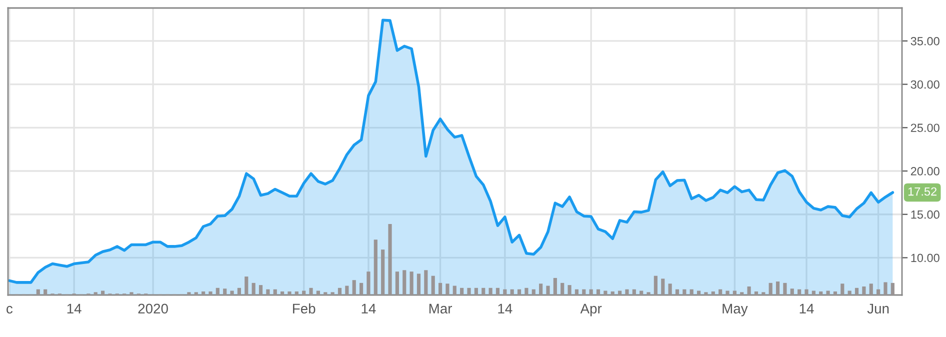 This screenshot has width=946, height=337. I want to click on y-tick-label: 35.00, so click(925, 41).